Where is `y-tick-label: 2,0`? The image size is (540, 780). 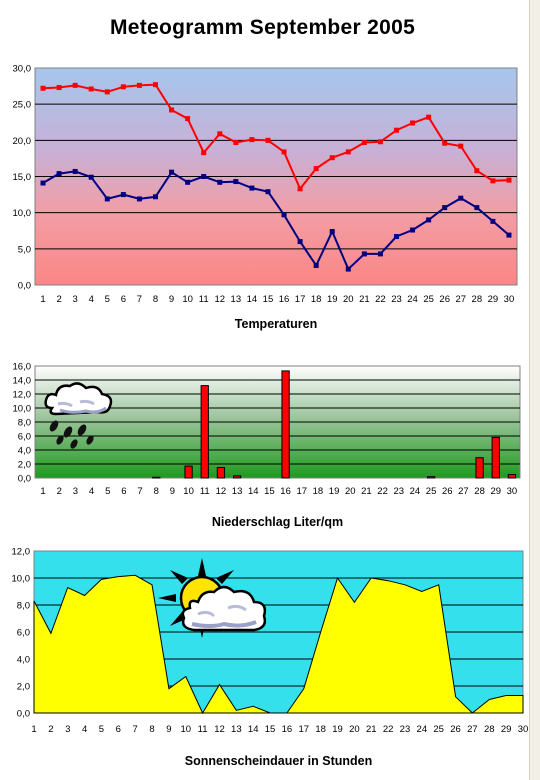 y-tick-label: 2,0 is located at coordinates (23, 687).